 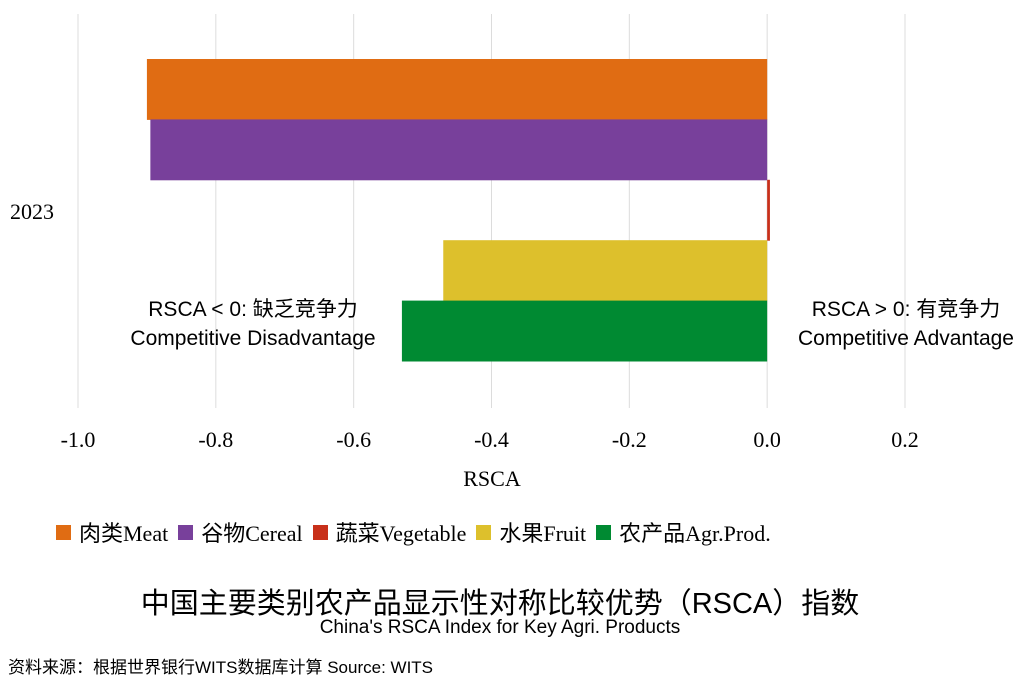 I want to click on legend-label-agr-prod: 农产品Agr.Prod., so click(x=695, y=533).